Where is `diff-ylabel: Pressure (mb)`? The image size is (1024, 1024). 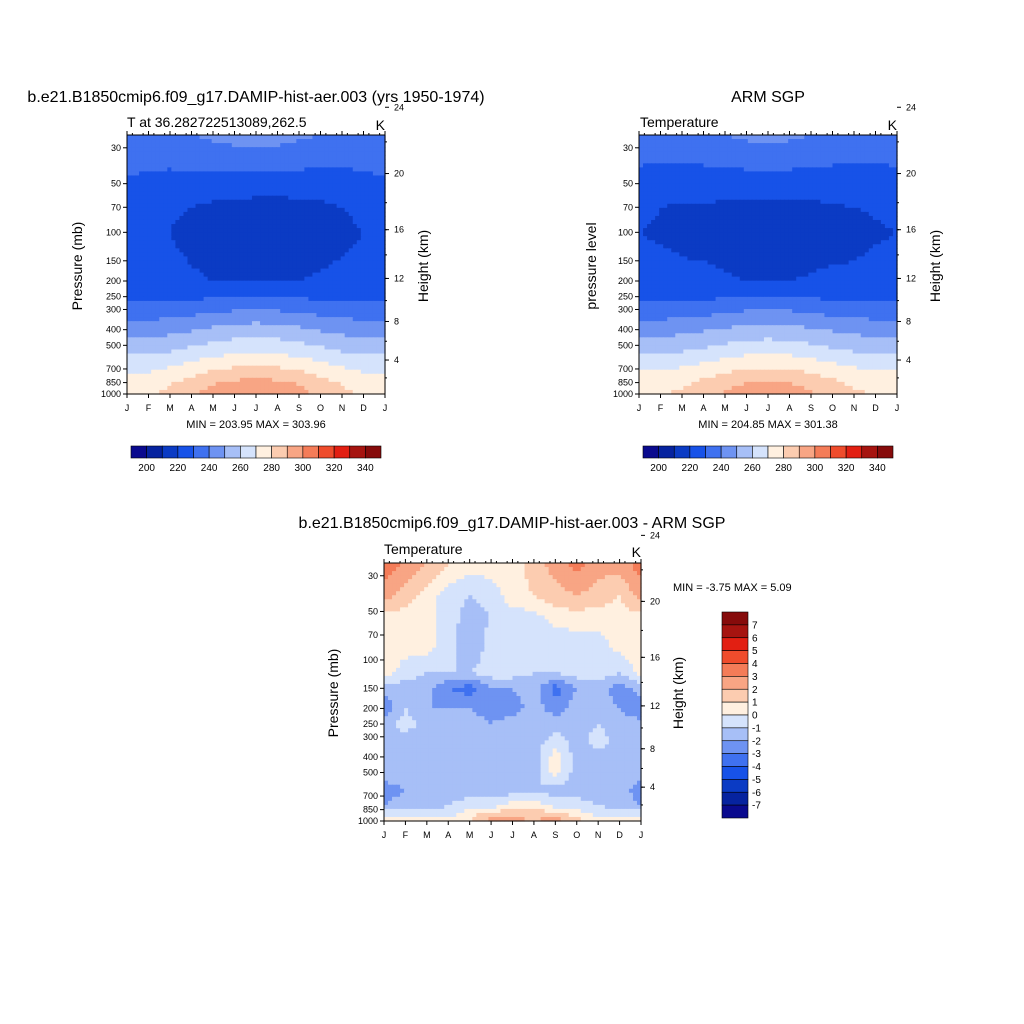 diff-ylabel: Pressure (mb) is located at coordinates (333, 693).